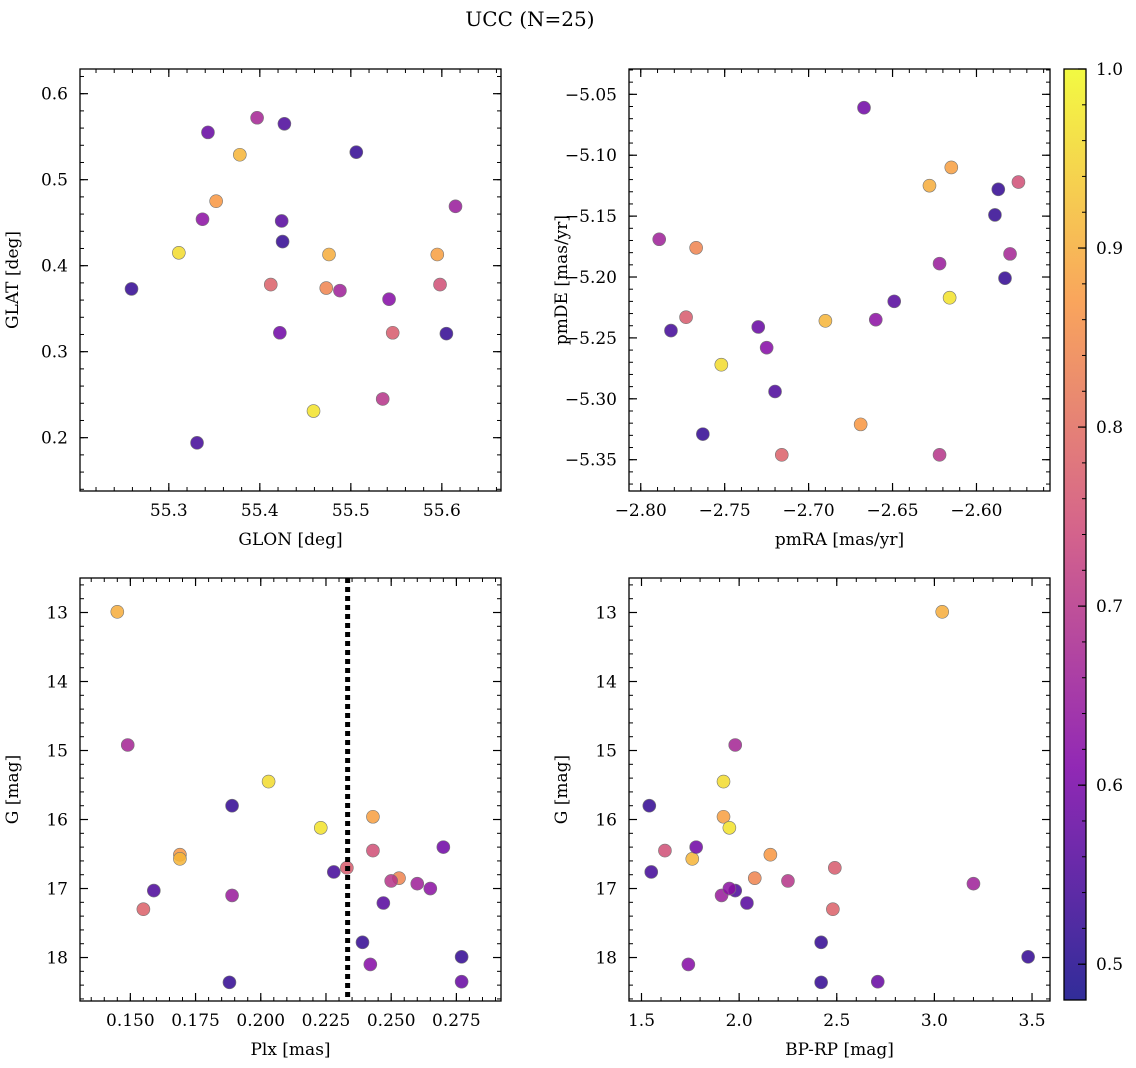 This screenshot has width=1136, height=1068. What do you see at coordinates (326, 1021) in the screenshot?
I see `x-tick-label: 0.225` at bounding box center [326, 1021].